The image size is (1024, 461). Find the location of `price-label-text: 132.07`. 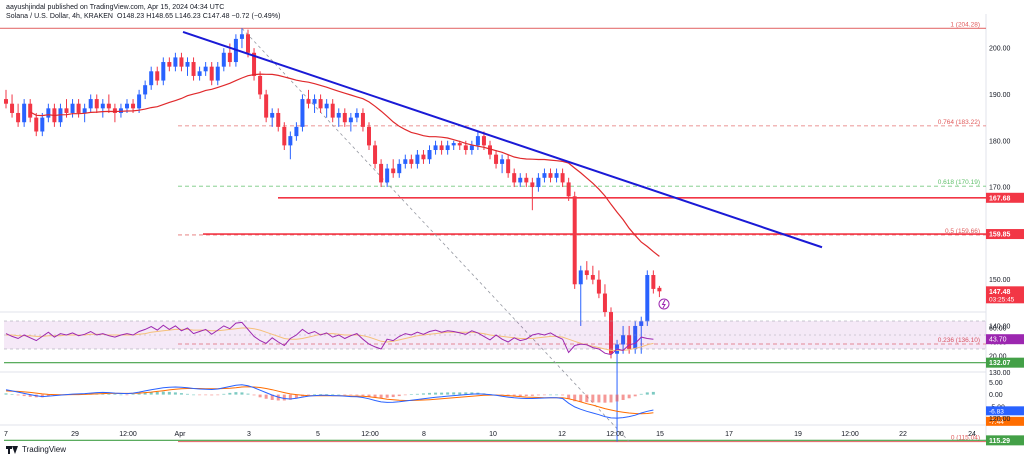

price-label-text: 132.07 is located at coordinates (1000, 363).